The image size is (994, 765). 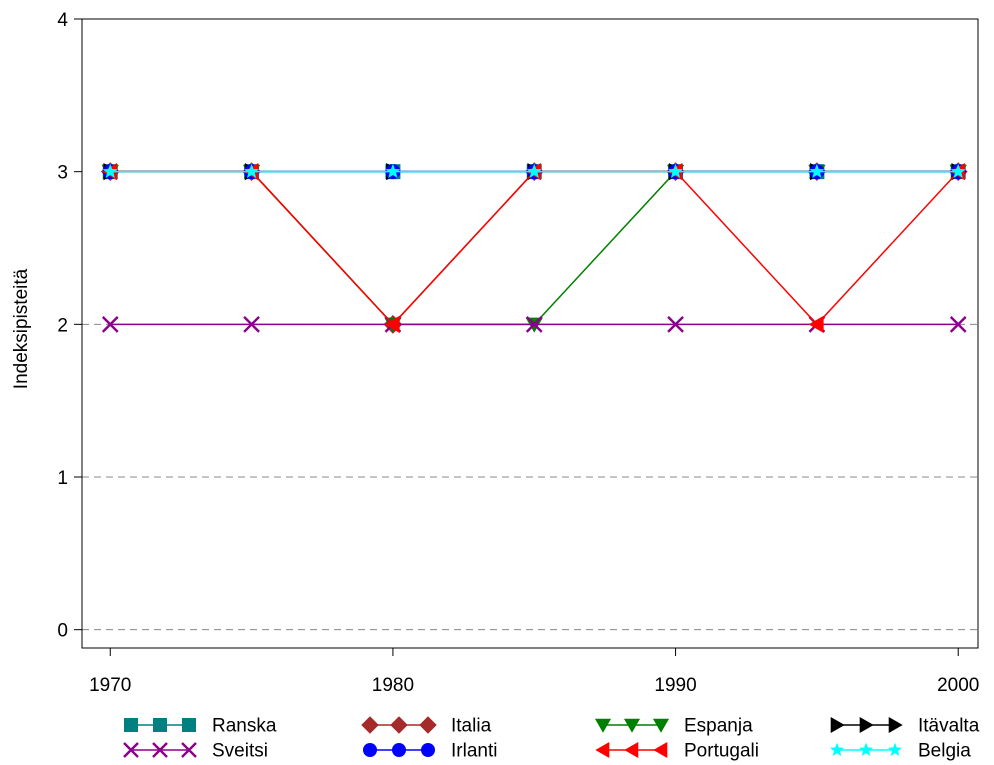 I want to click on y-tick-label: 0, so click(x=62, y=631).